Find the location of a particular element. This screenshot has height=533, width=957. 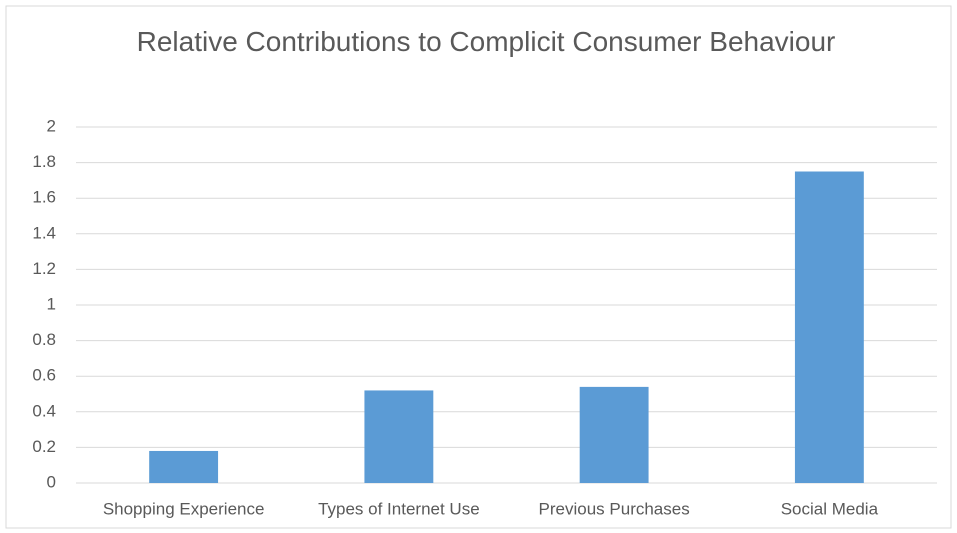

y-tick-label: 0.6 is located at coordinates (44, 375).